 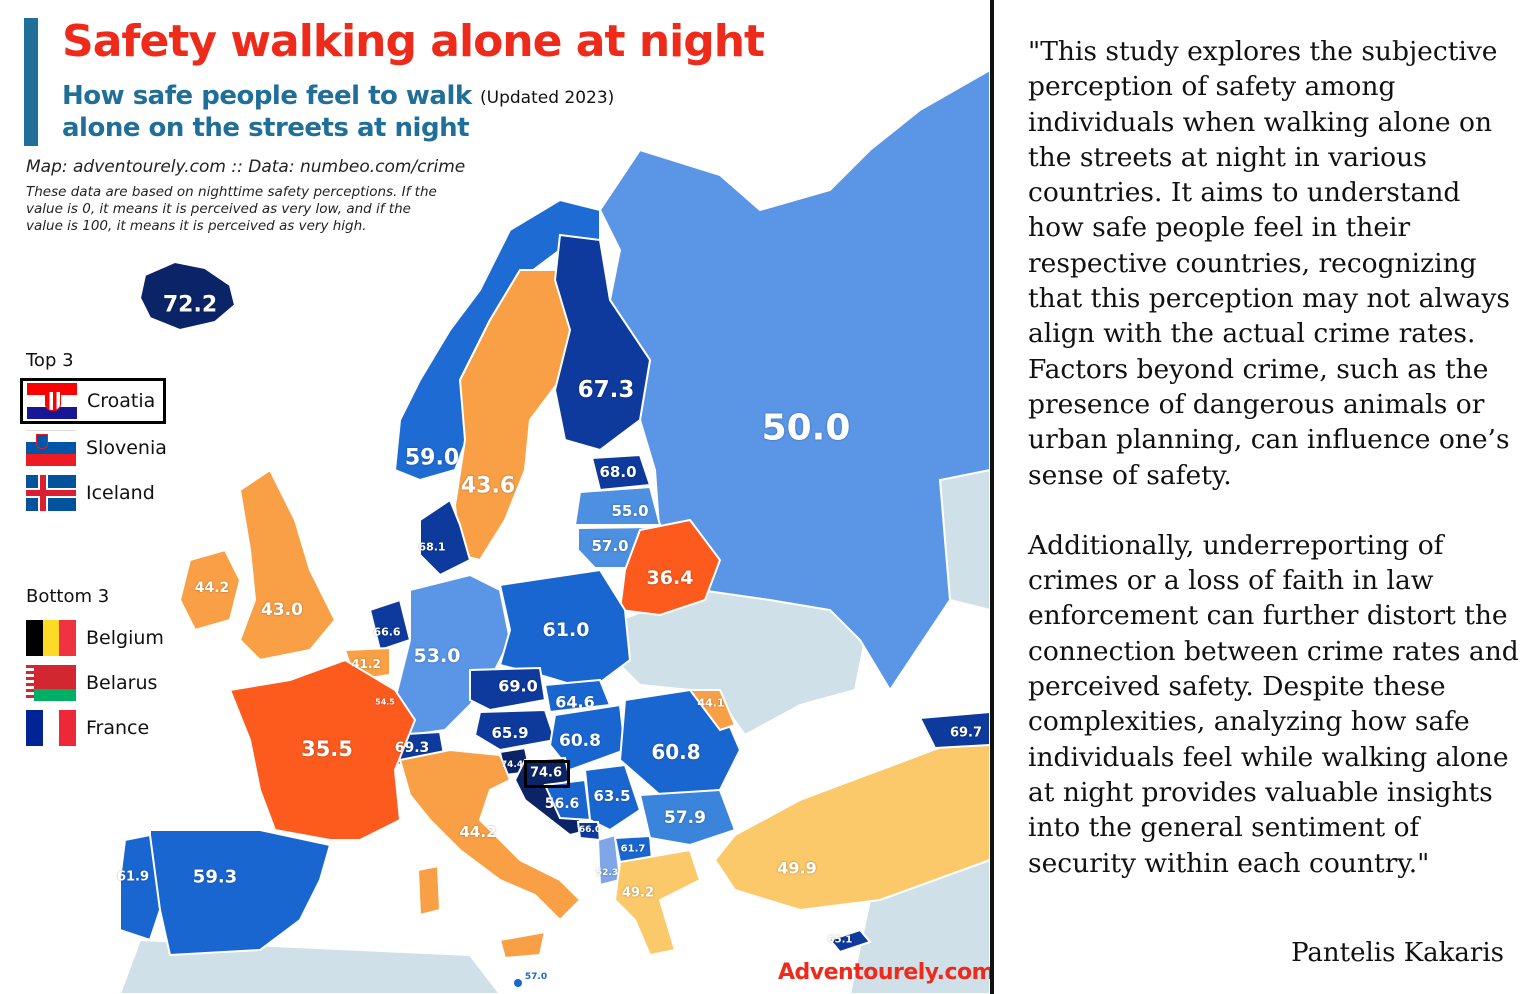 I want to click on region-italy, so click(x=490, y=835).